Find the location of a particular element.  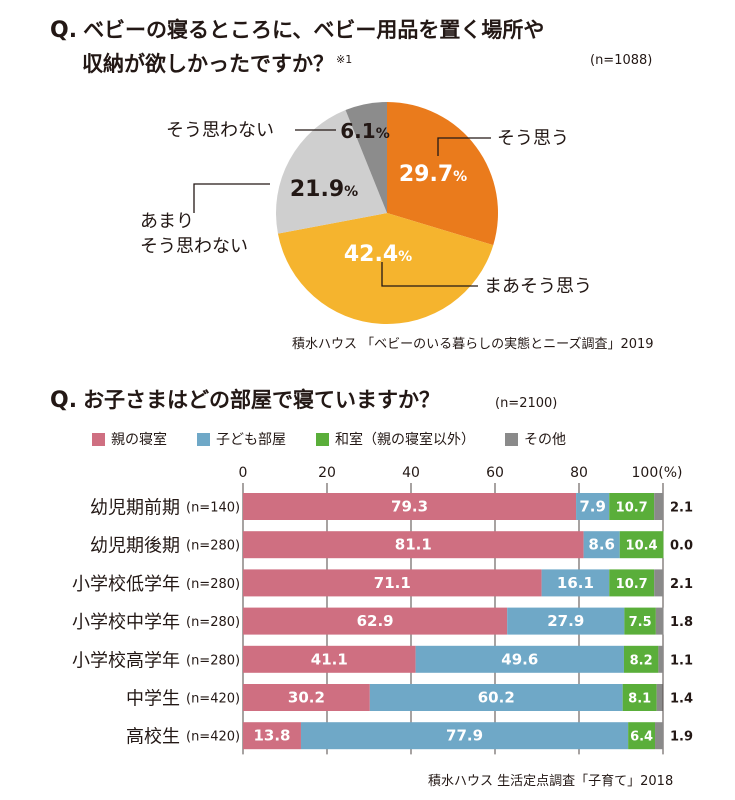

x-tick-label: 40 is located at coordinates (411, 473).